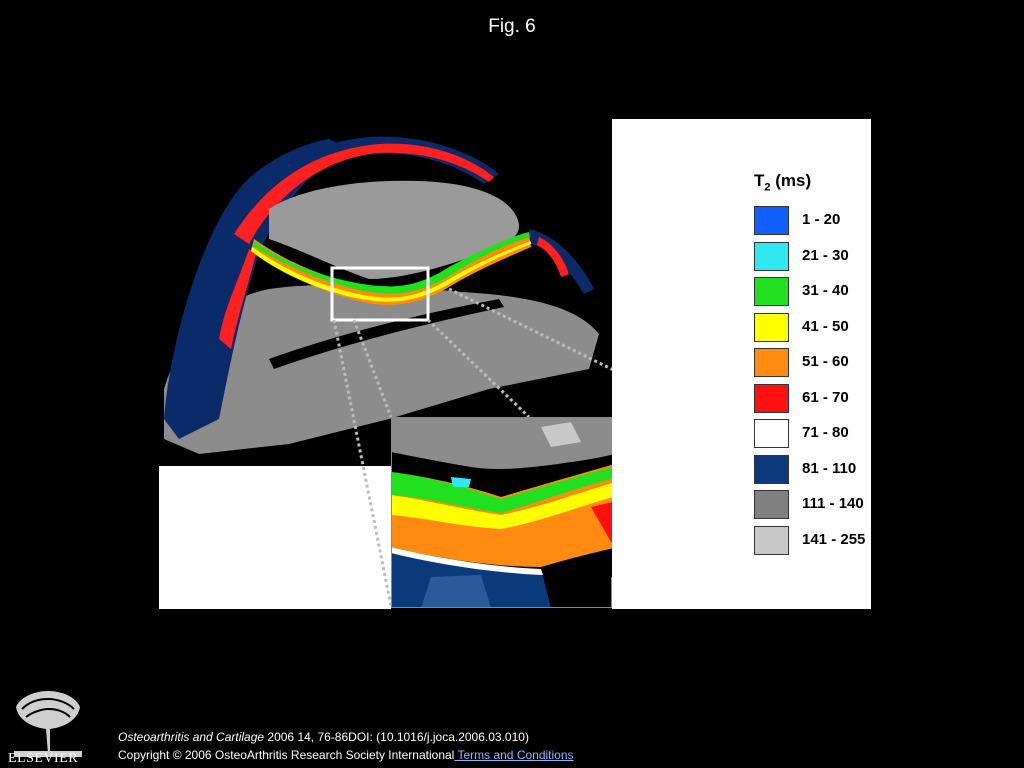  I want to click on legend-title-sub: 2, so click(767, 187).